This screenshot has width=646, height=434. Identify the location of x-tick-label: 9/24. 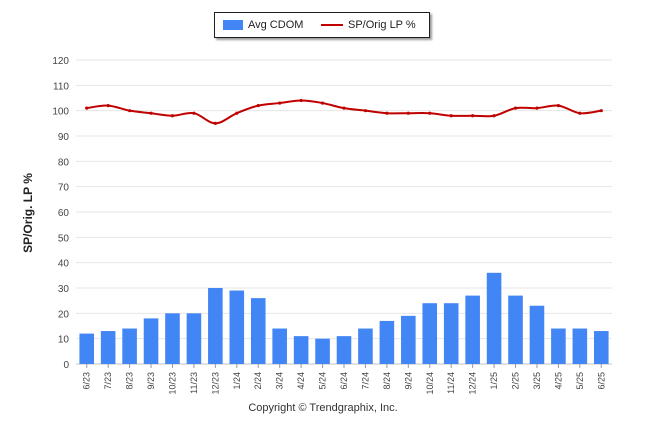
(408, 381).